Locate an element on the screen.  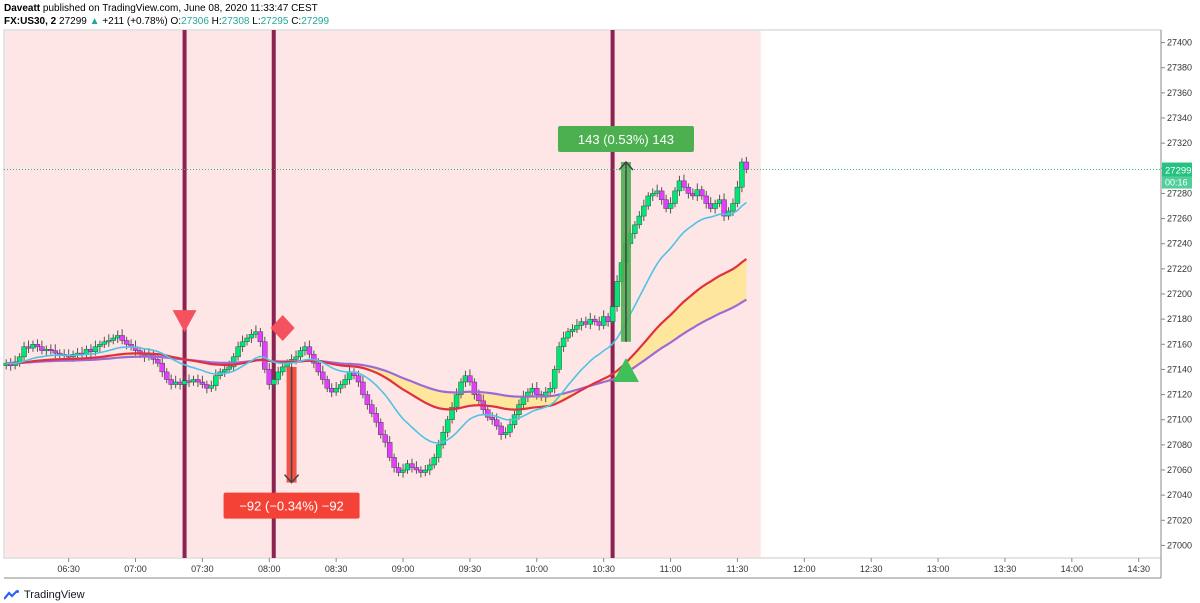
time-tick-label: 10:00 is located at coordinates (537, 569).